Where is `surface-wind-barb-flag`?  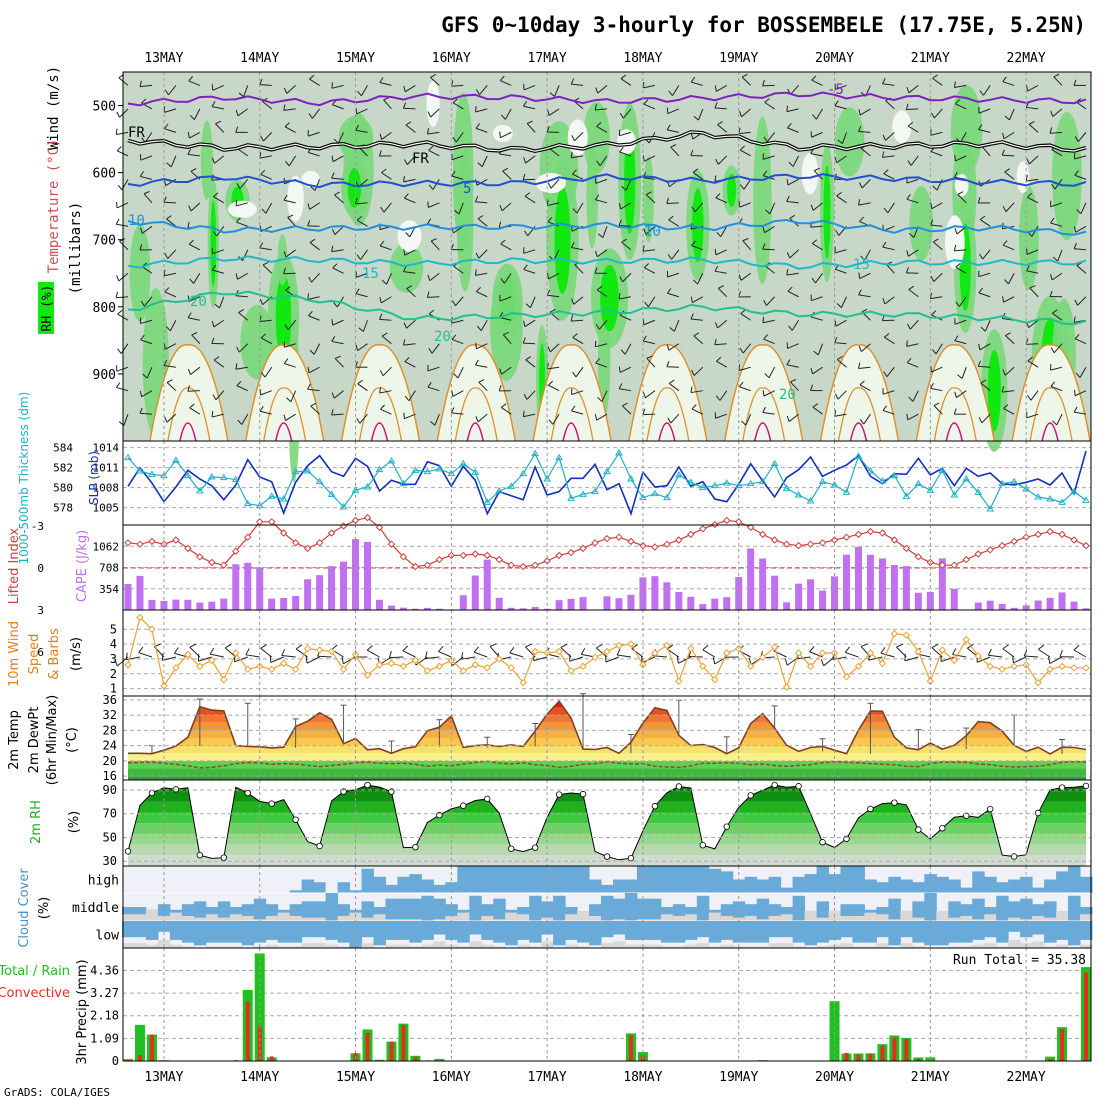 surface-wind-barb-flag is located at coordinates (228, 646).